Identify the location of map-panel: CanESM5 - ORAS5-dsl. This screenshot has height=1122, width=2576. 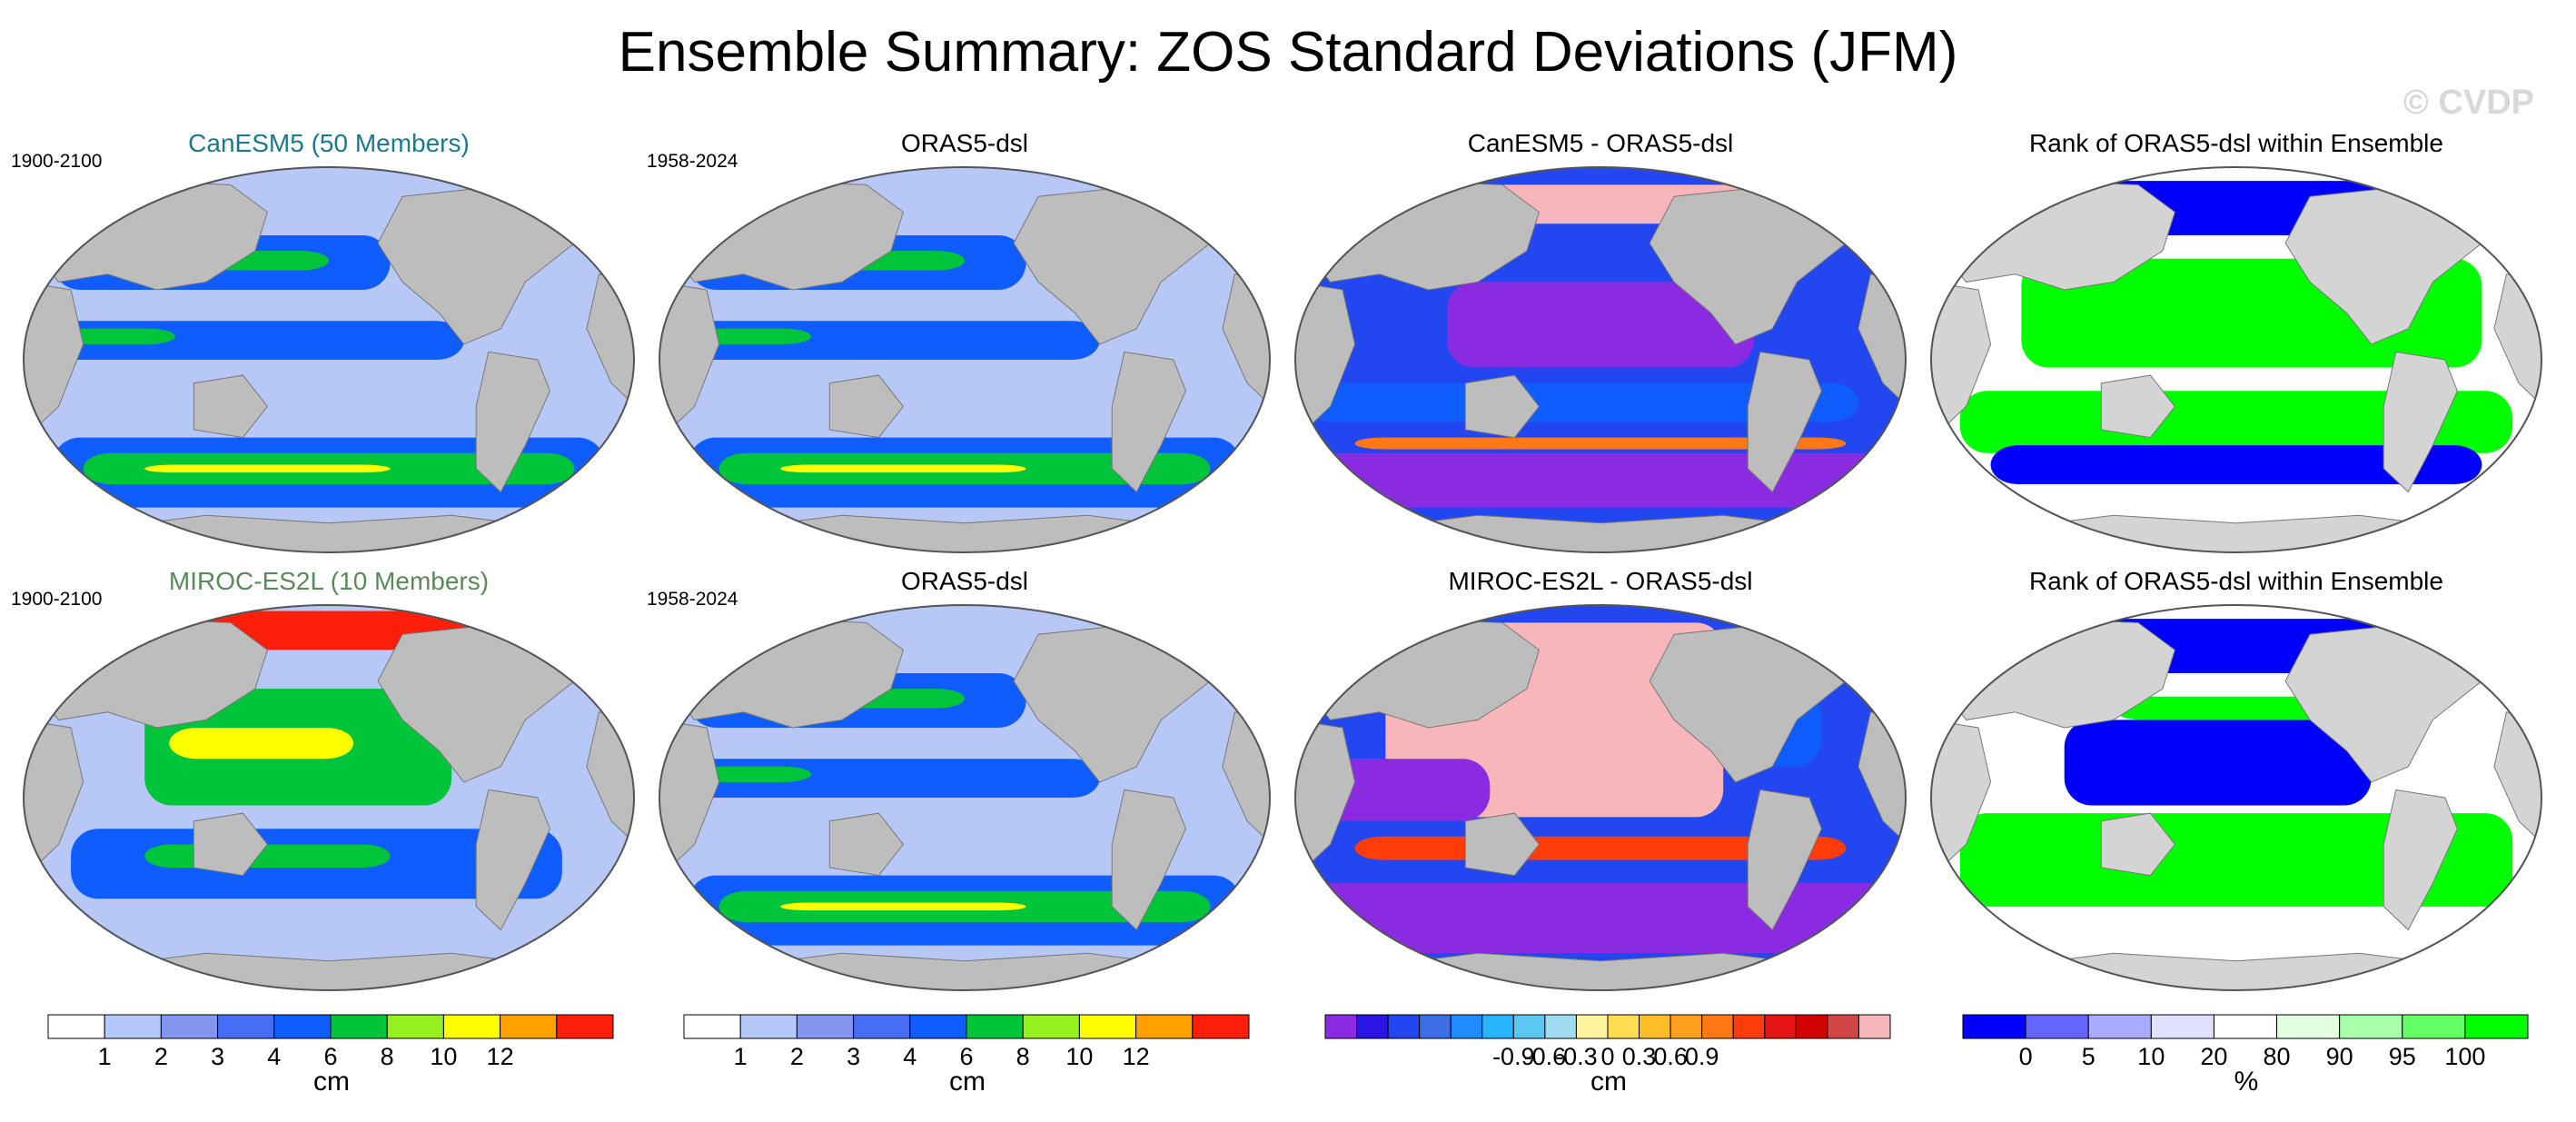
(1600, 341).